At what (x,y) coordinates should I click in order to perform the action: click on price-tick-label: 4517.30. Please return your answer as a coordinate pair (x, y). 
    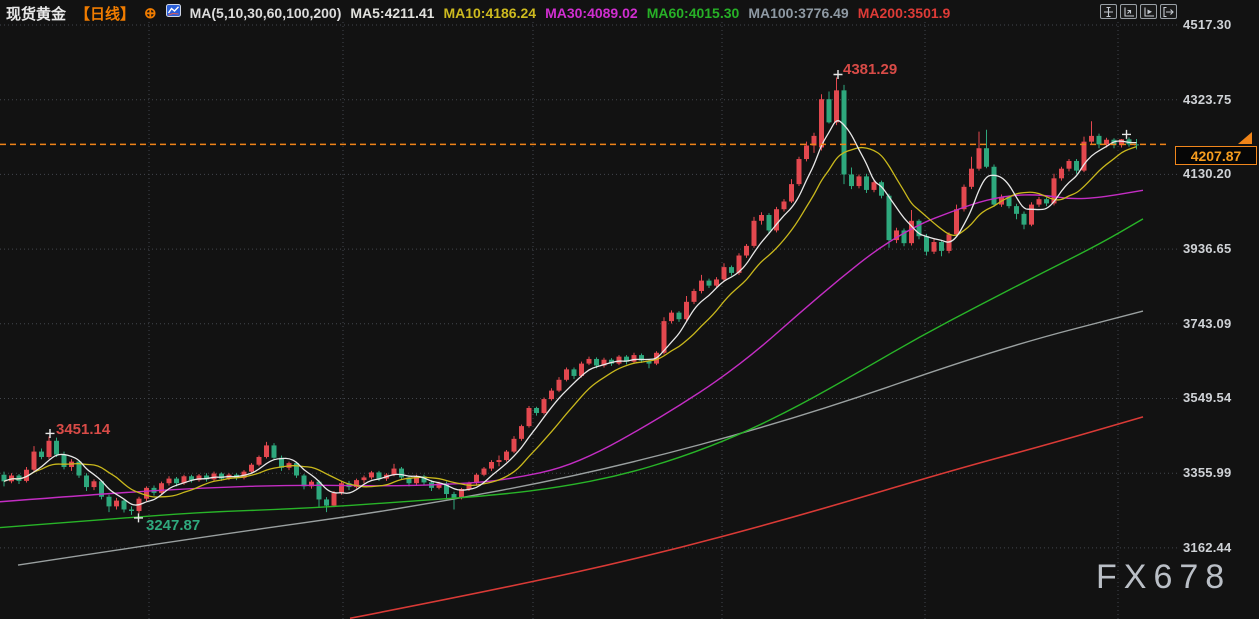
    Looking at the image, I should click on (1207, 24).